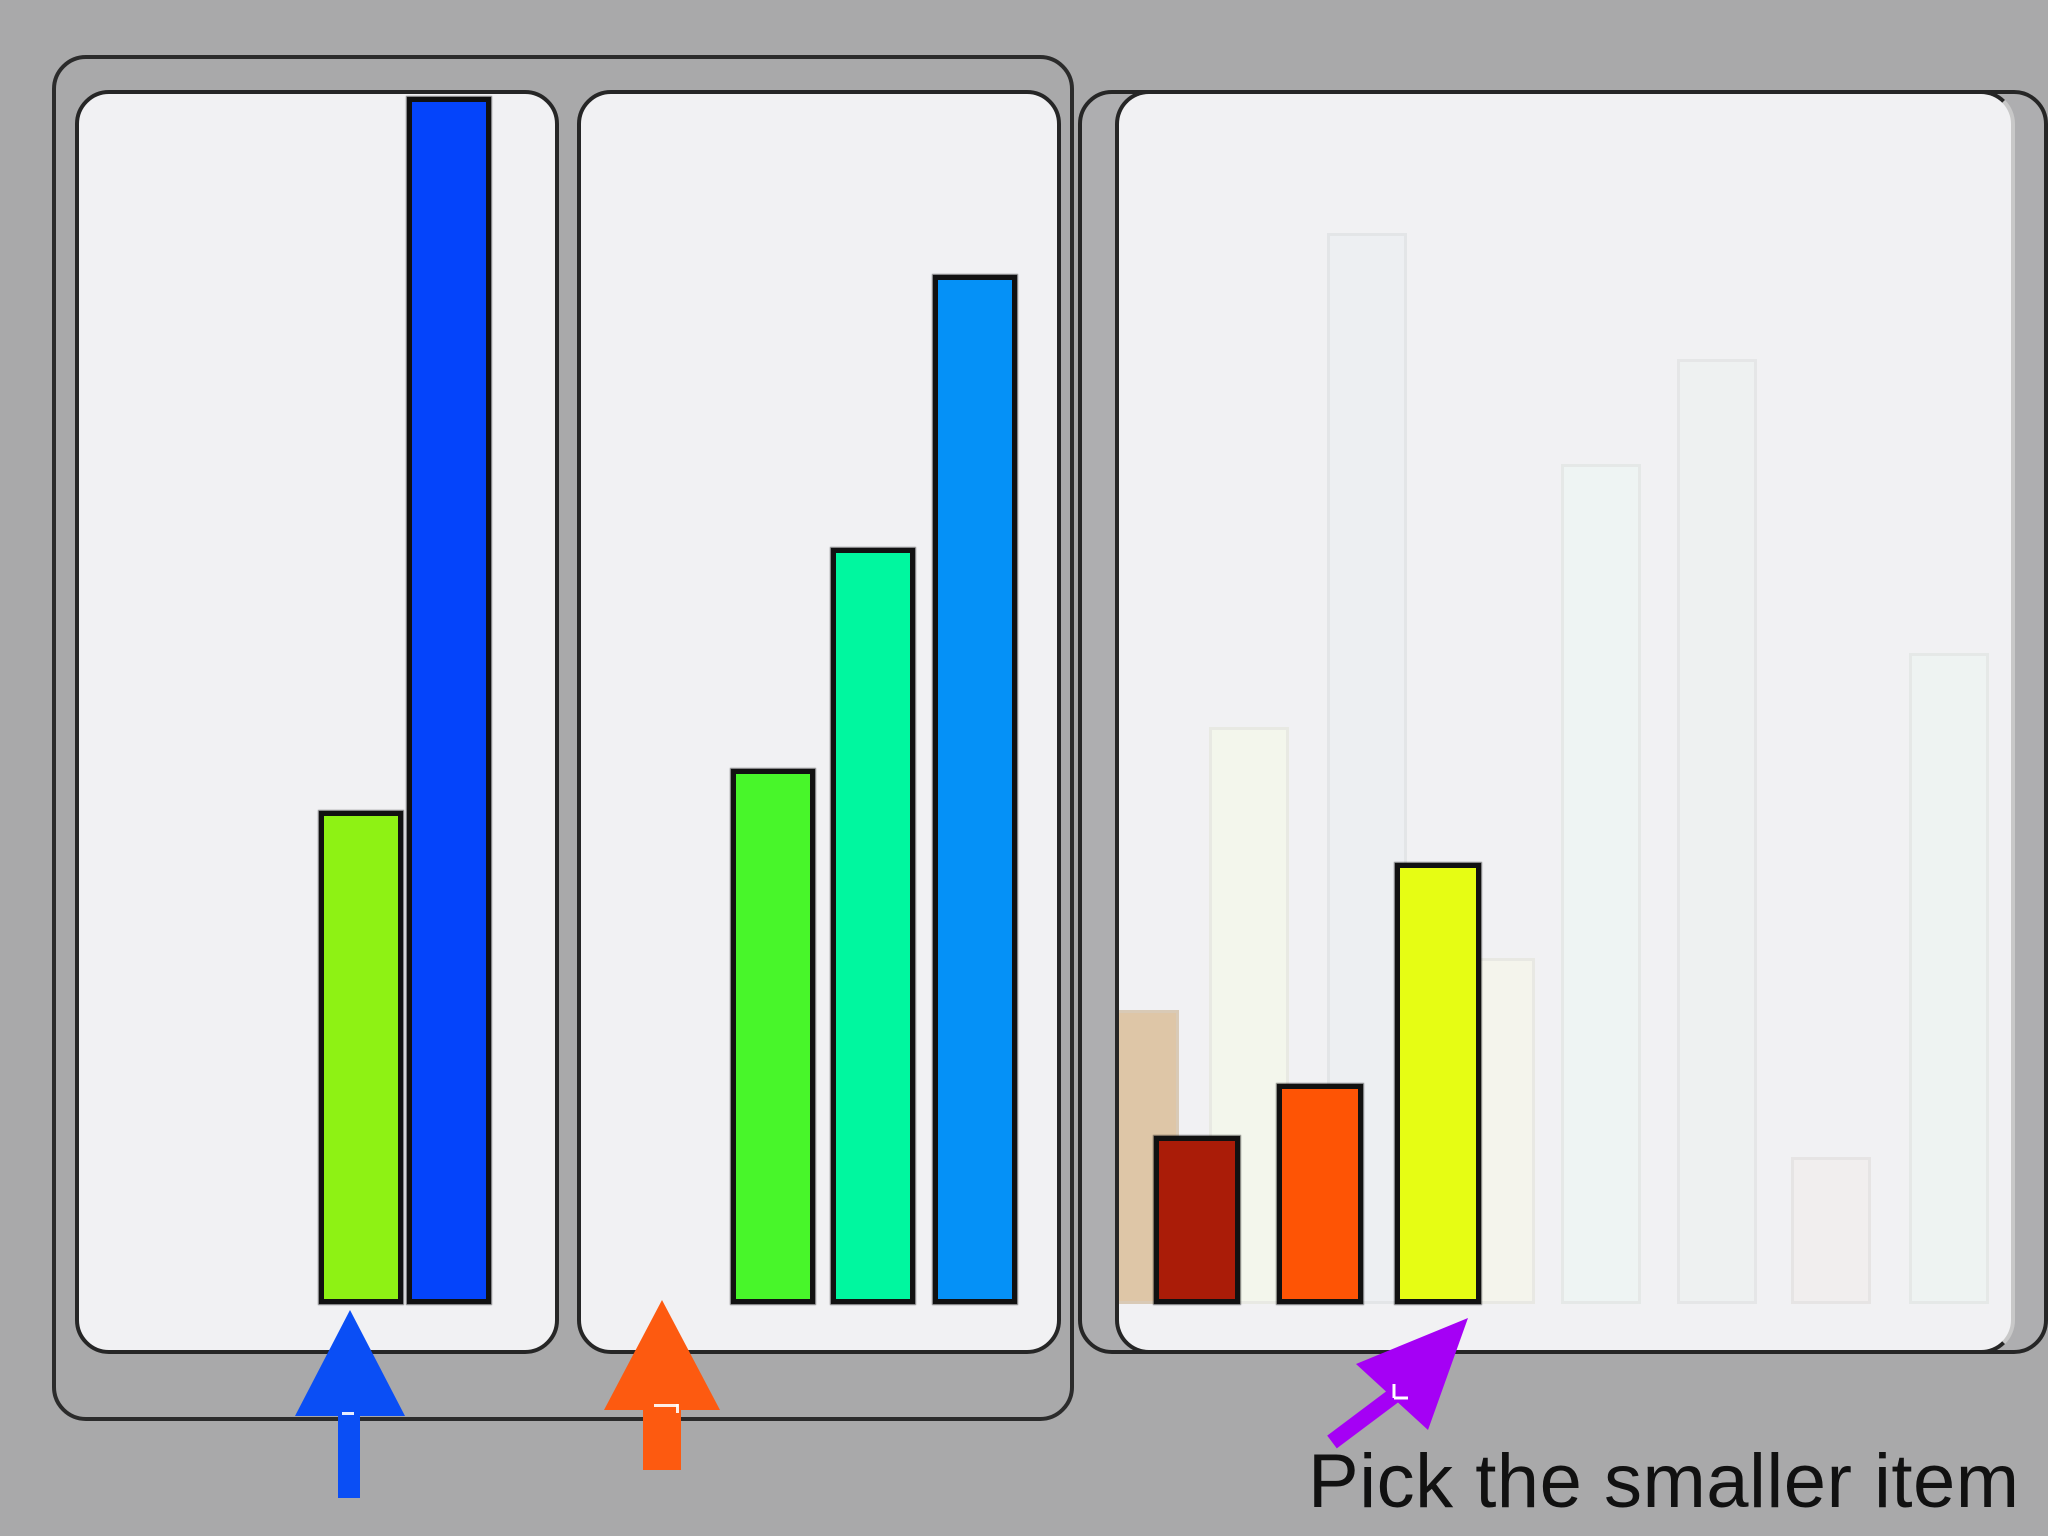 The image size is (2048, 1536). Describe the element at coordinates (350, 1404) in the screenshot. I see `blue-up-arrow-icon` at that location.